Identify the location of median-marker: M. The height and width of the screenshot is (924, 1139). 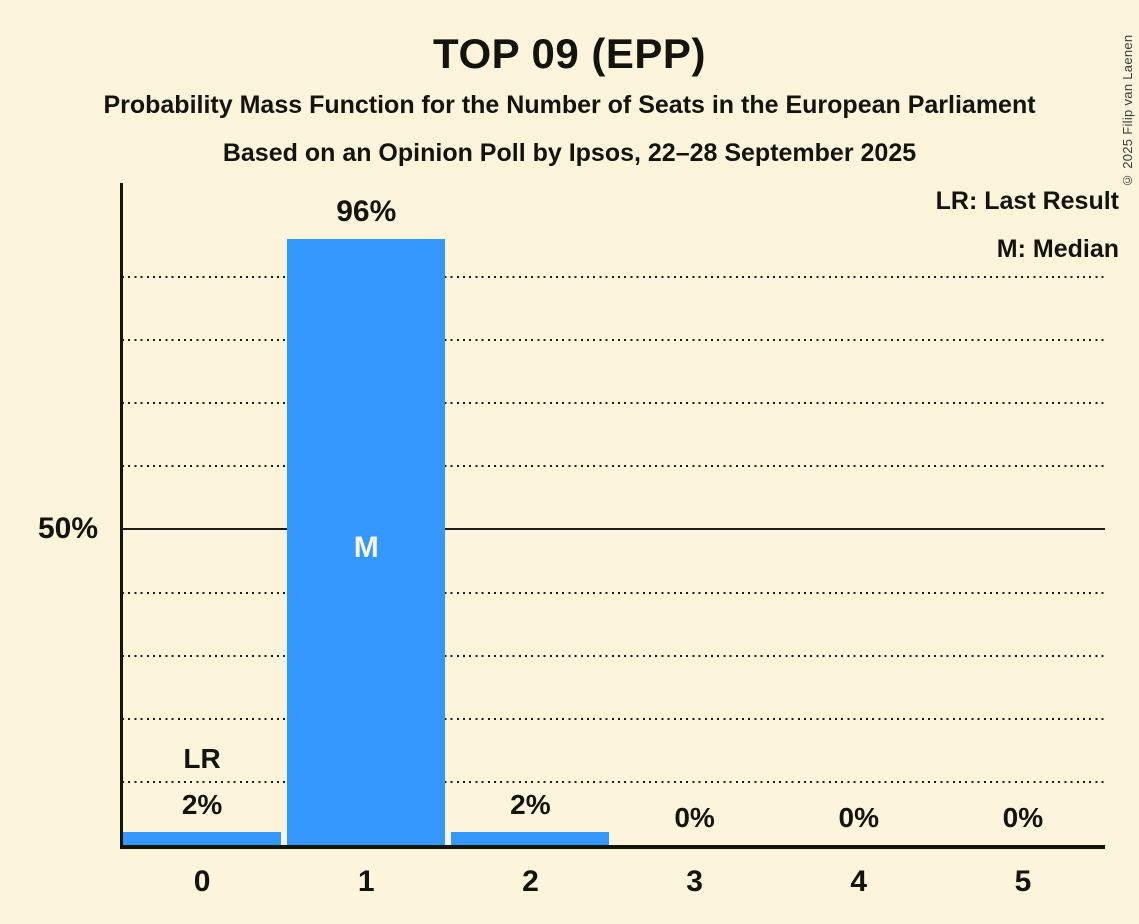
(366, 547).